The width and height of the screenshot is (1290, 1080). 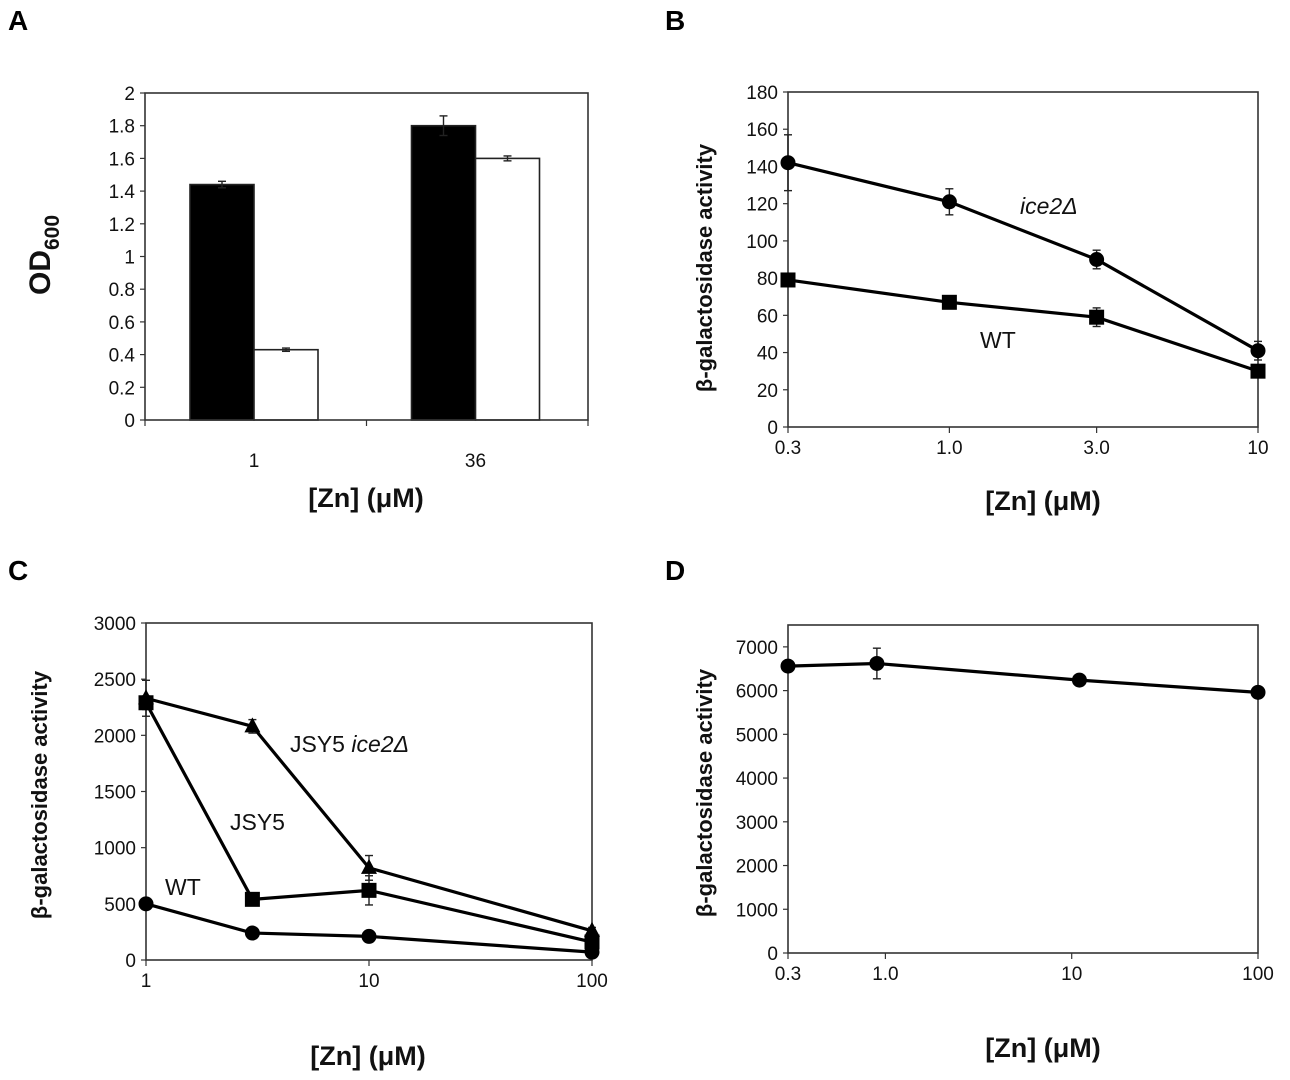 I want to click on y-tick-label: 2500, so click(x=115, y=680).